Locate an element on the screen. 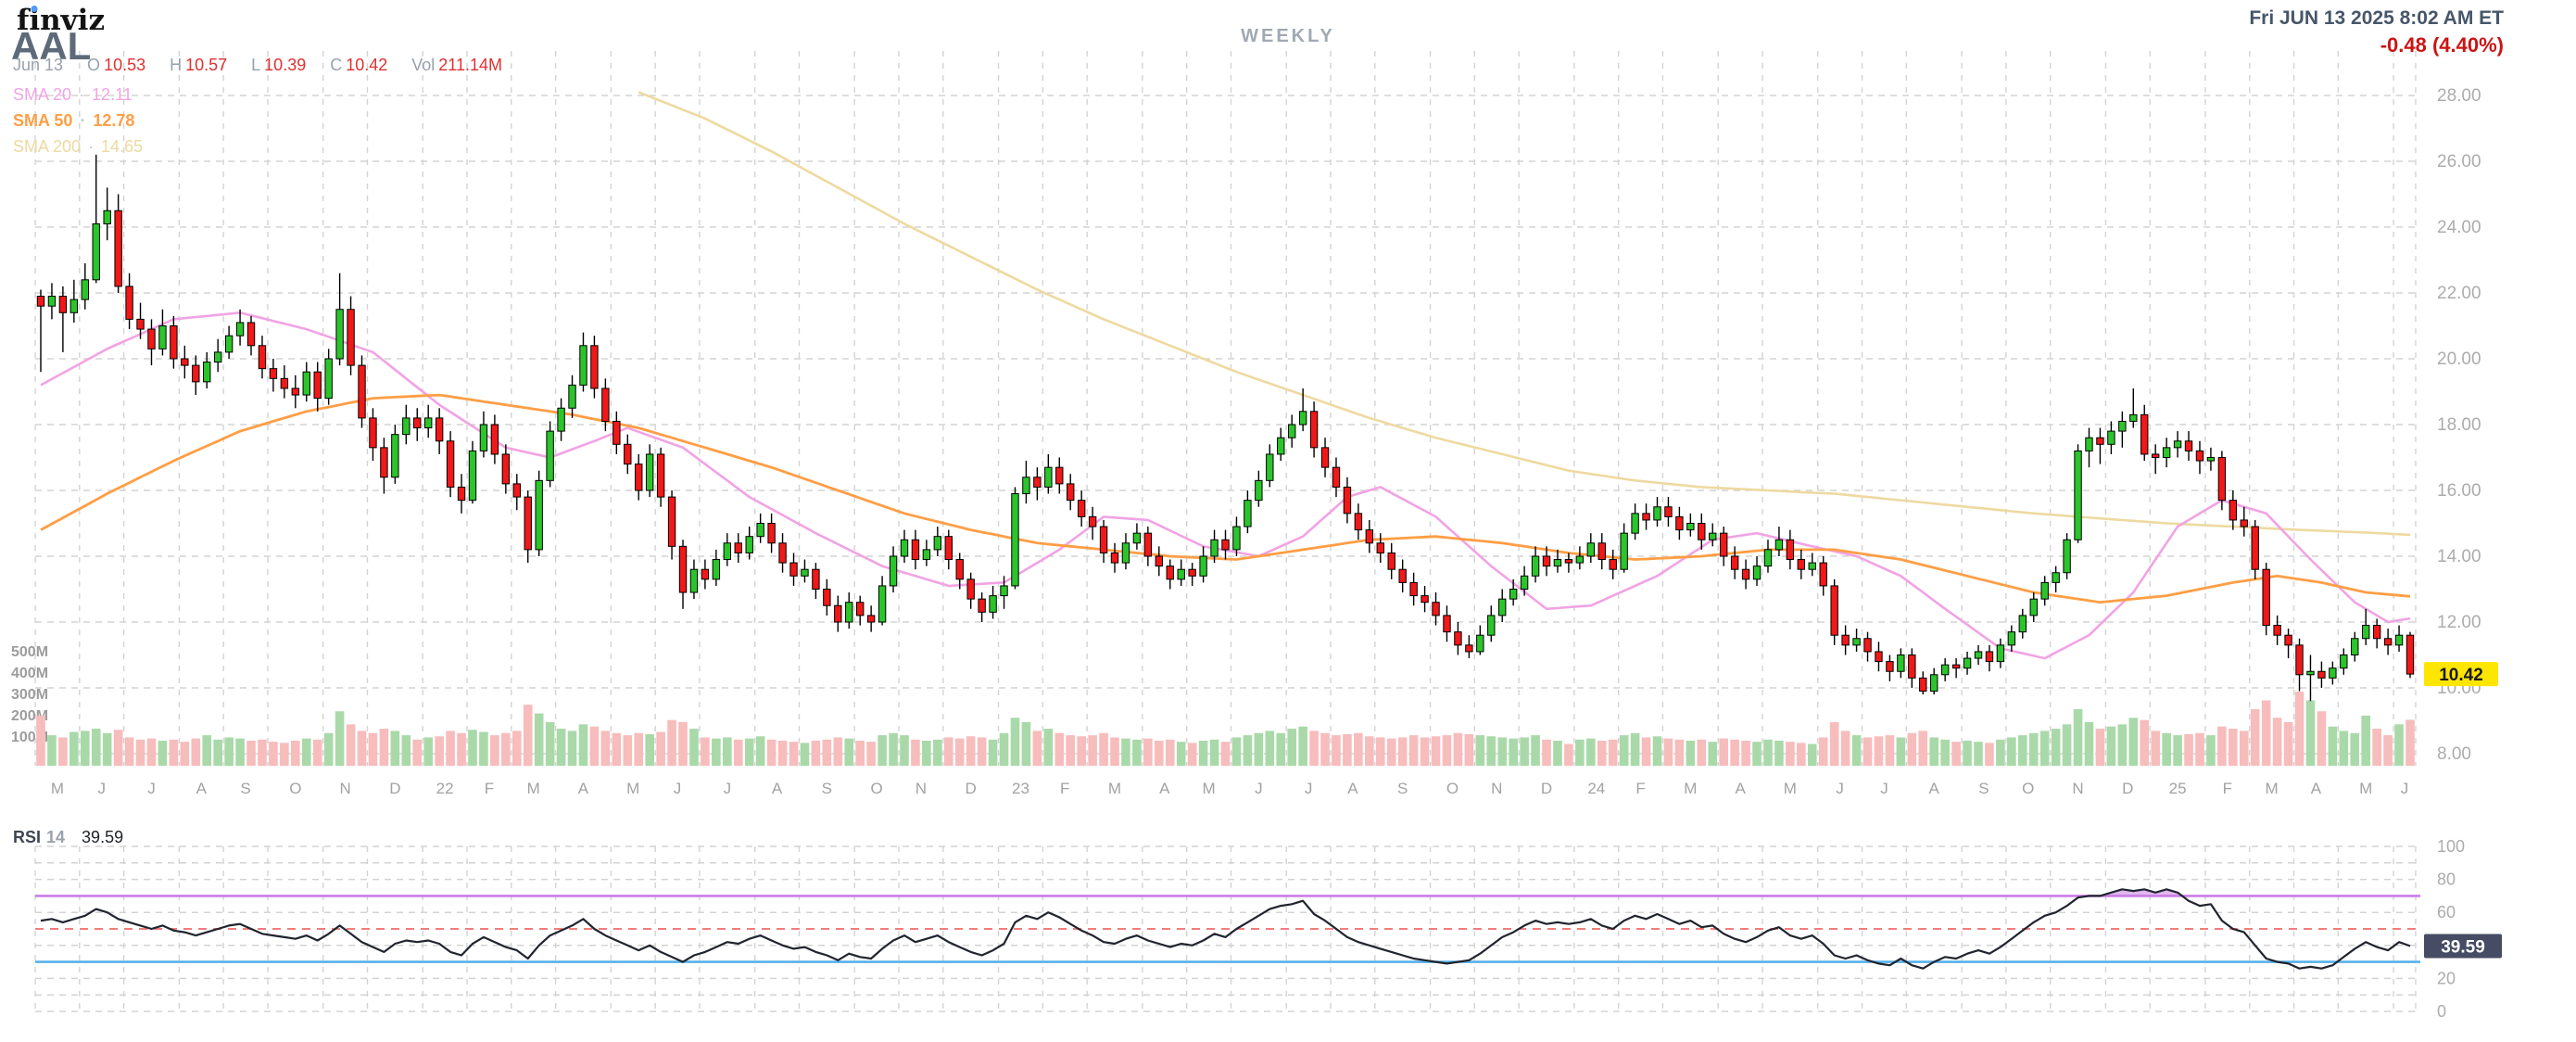 The width and height of the screenshot is (2576, 1042). finviz-logo: finviz is located at coordinates (61, 20).